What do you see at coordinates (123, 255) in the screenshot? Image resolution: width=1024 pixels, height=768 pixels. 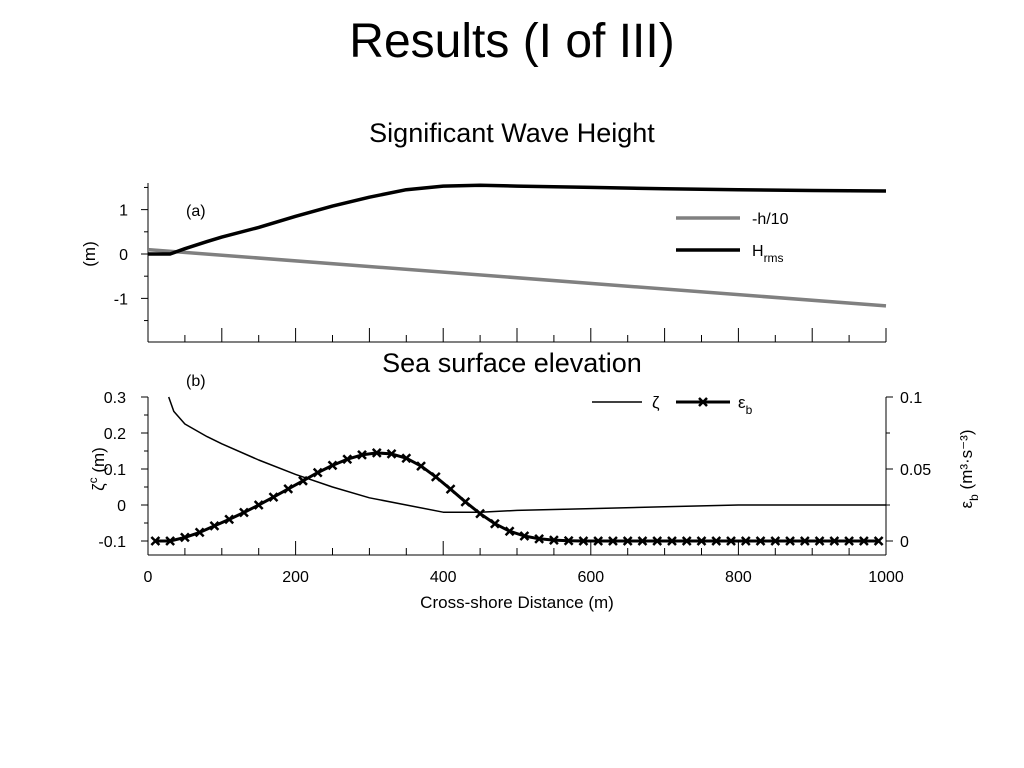 I see `panel-a-y-tick-label: 0` at bounding box center [123, 255].